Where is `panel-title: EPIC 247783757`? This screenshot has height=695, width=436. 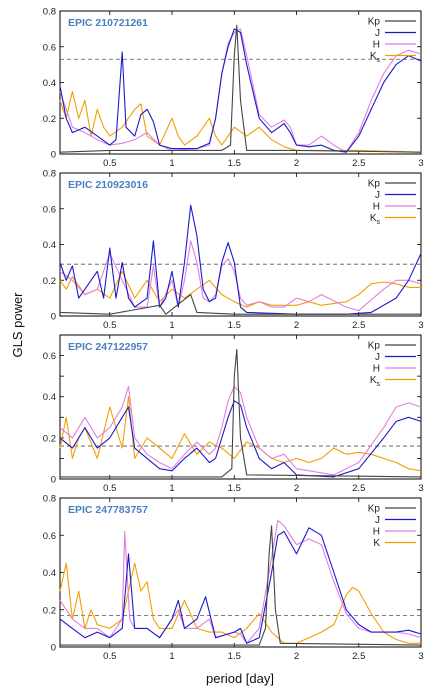
panel-title: EPIC 247783757 is located at coordinates (108, 510).